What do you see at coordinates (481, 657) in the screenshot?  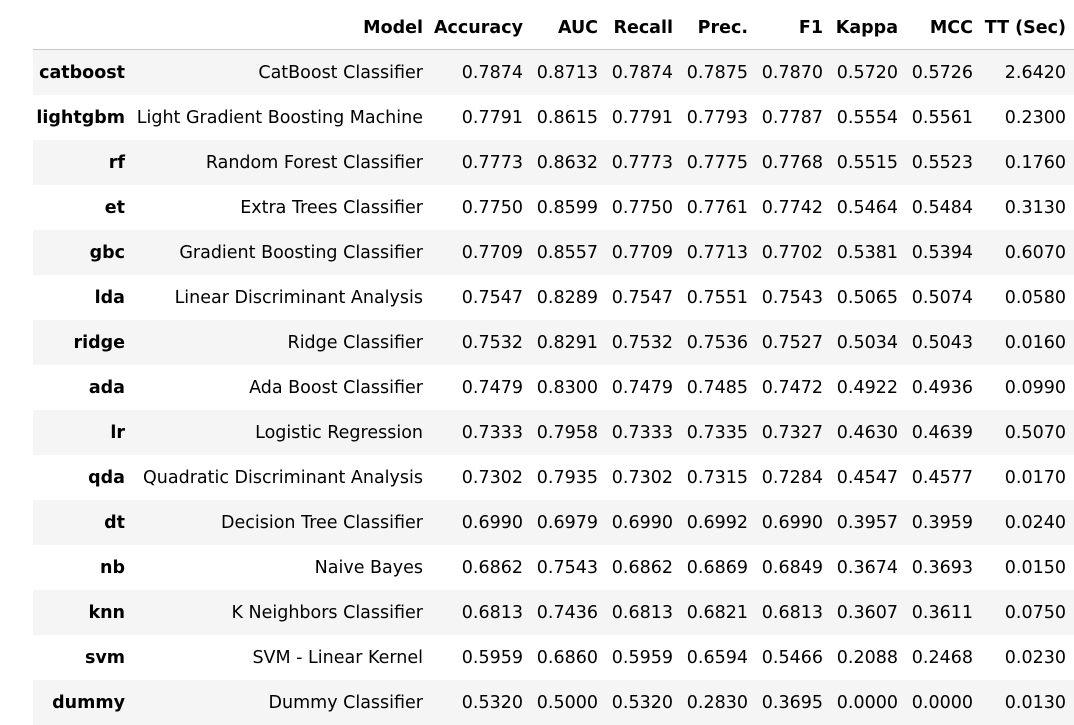 I see `accuracy-cell: 0.5959` at bounding box center [481, 657].